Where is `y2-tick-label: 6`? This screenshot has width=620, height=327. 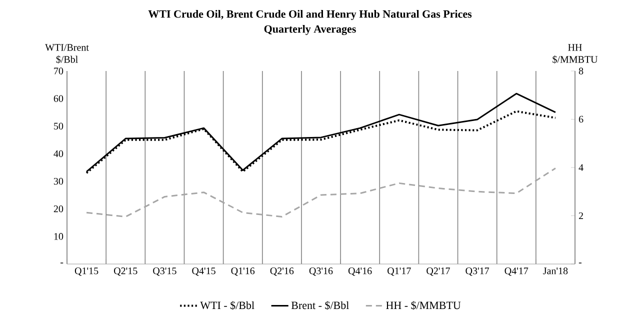 y2-tick-label: 6 is located at coordinates (581, 119).